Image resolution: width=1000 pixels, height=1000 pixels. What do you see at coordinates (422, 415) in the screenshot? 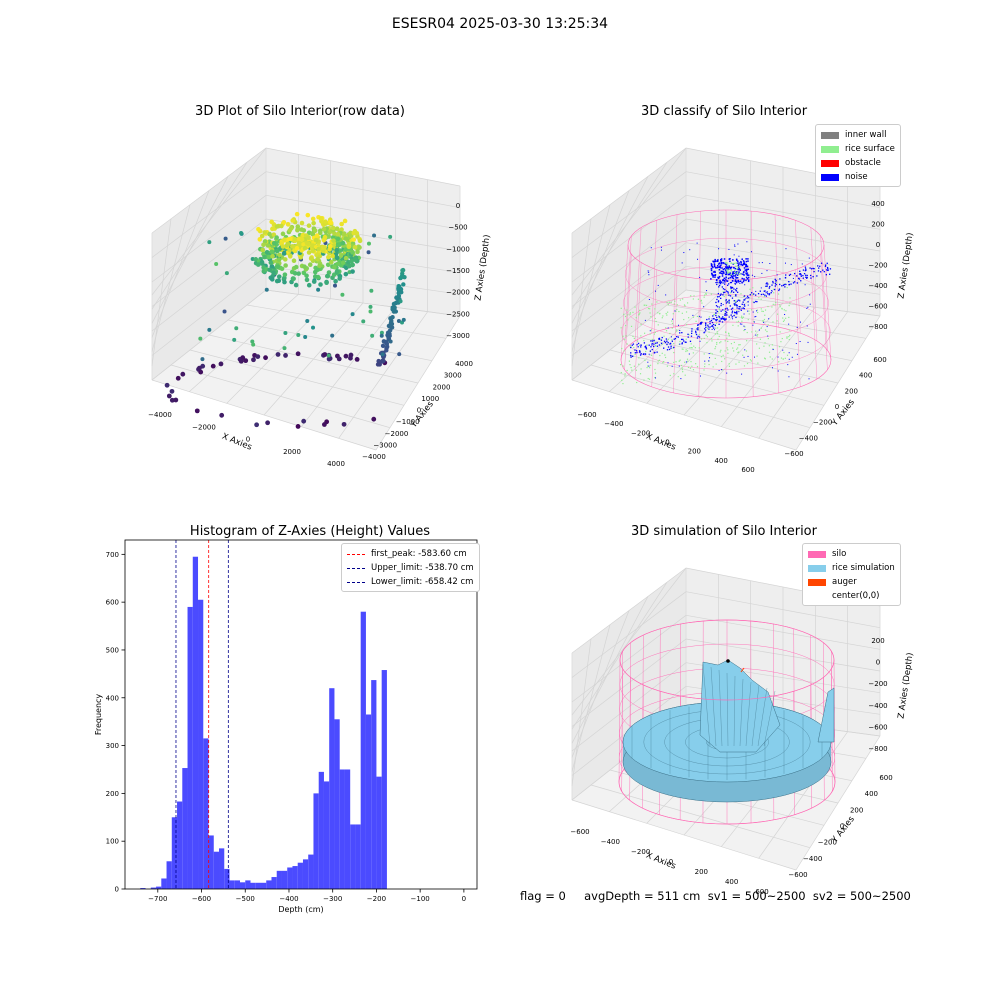
I see `y-axis-label: Y Axies` at bounding box center [422, 415].